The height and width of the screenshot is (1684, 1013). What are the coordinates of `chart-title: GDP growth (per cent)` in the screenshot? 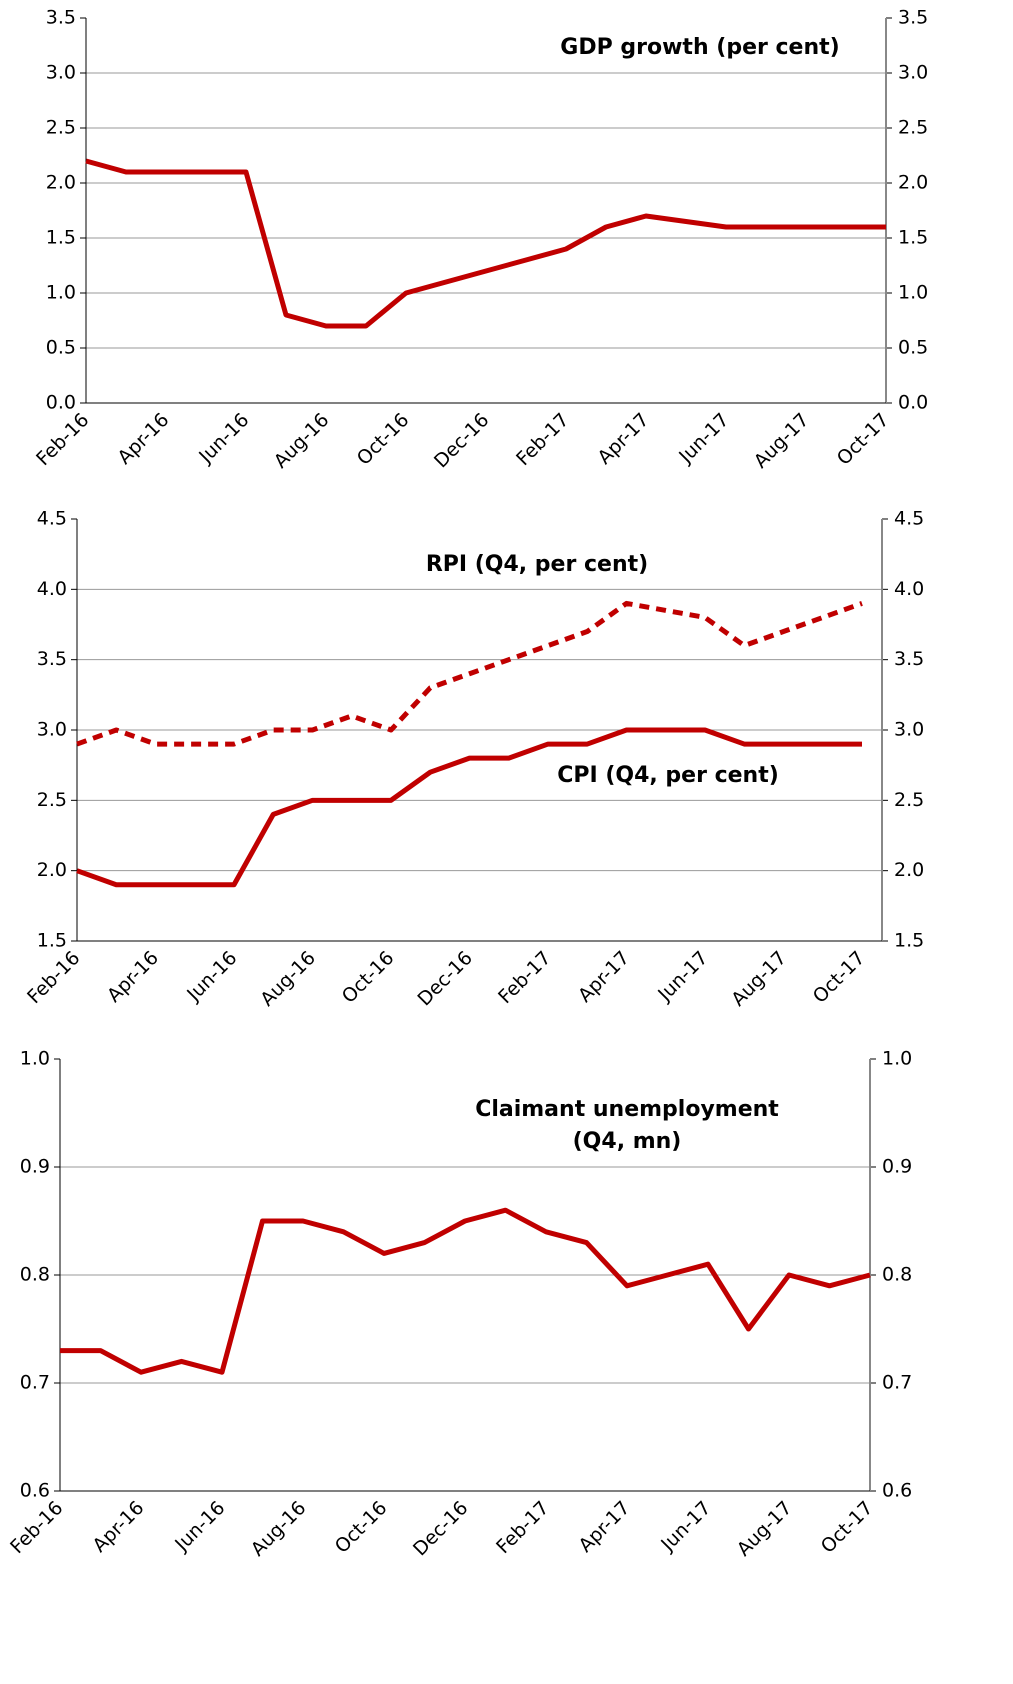 It's located at (699, 47).